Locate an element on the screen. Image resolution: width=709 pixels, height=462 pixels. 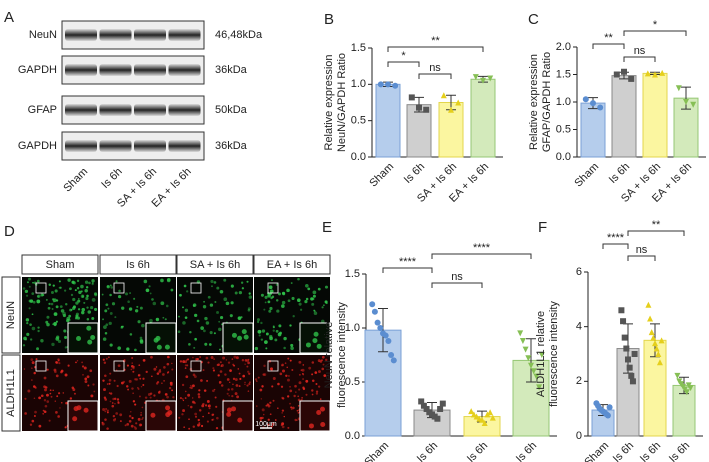
y-tick-label: 6 is located at coordinates (579, 272).